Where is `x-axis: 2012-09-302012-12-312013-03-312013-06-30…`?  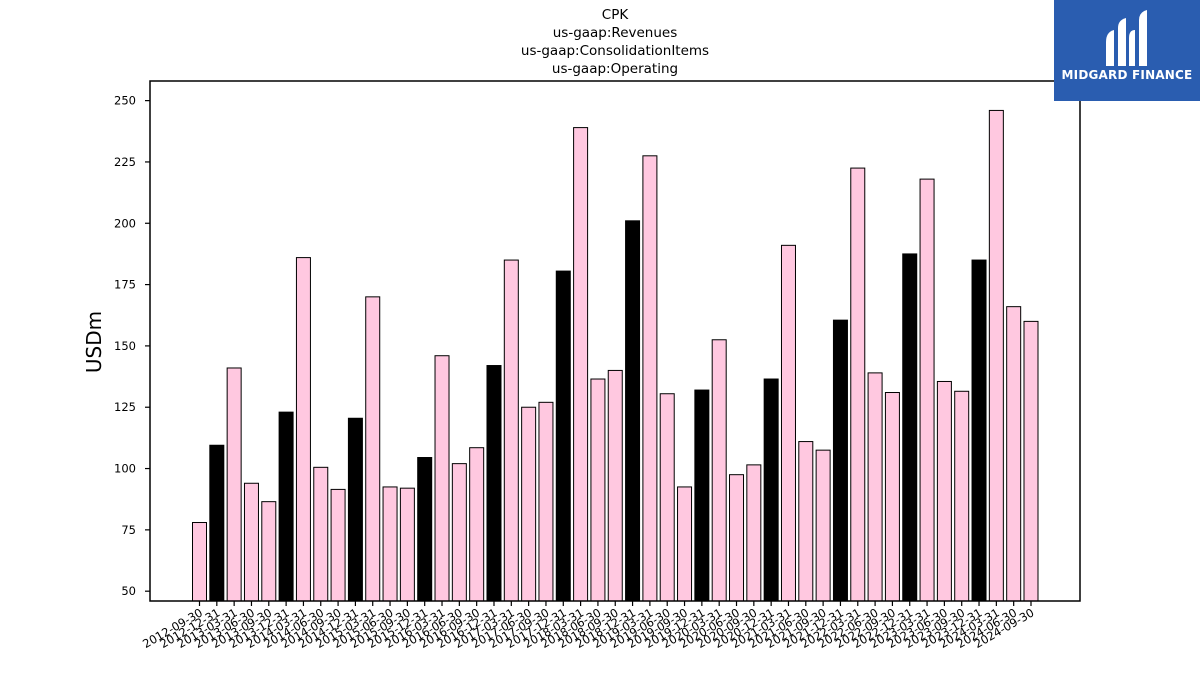 x-axis: 2012-09-302012-12-312013-03-312013-06-30… is located at coordinates (588, 626).